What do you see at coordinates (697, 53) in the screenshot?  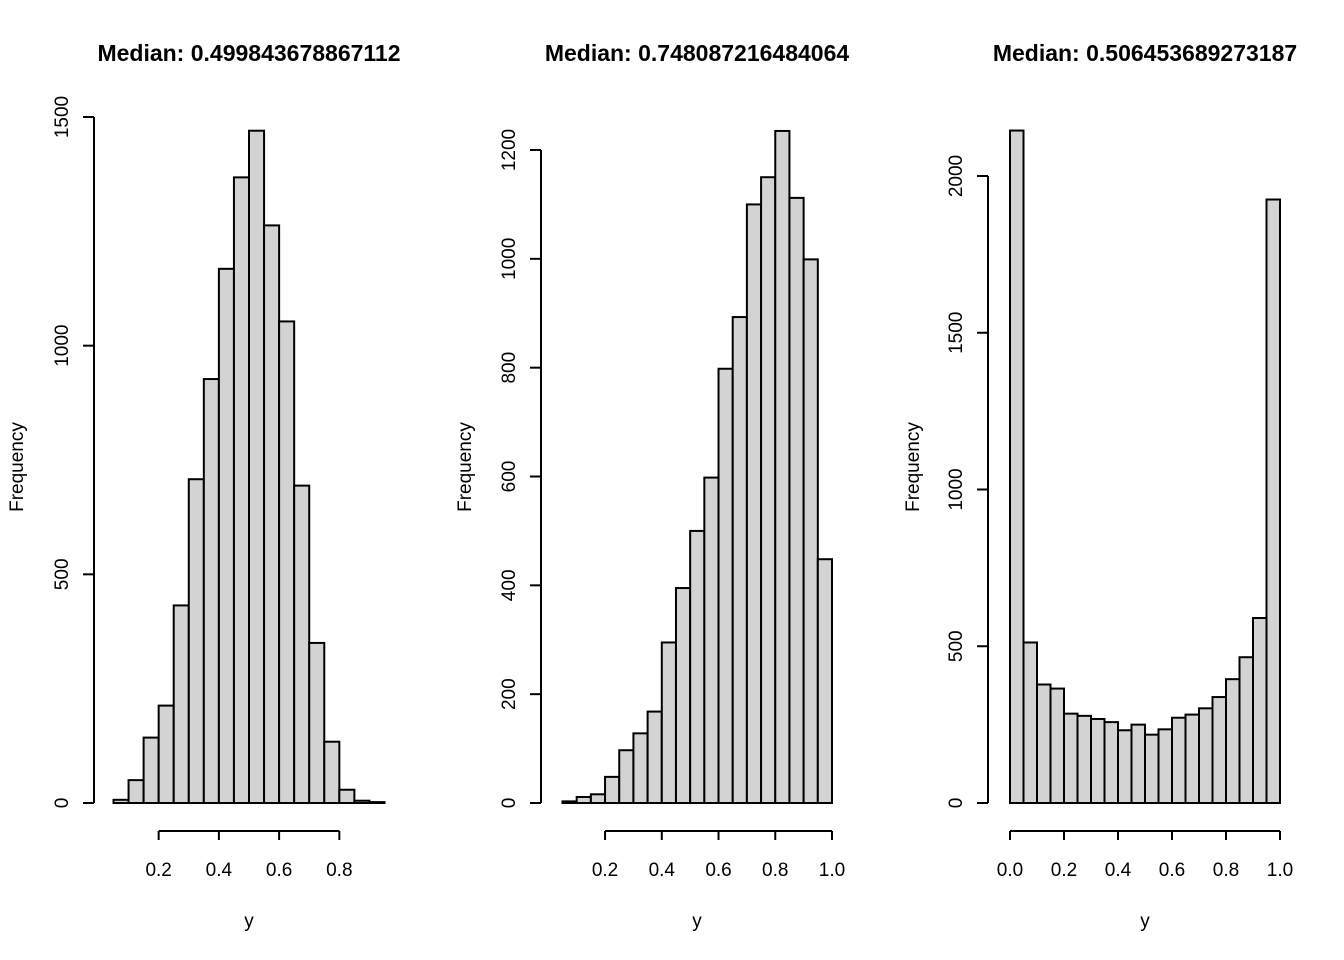 I see `panel-2-title: Median: 0.748087216484064` at bounding box center [697, 53].